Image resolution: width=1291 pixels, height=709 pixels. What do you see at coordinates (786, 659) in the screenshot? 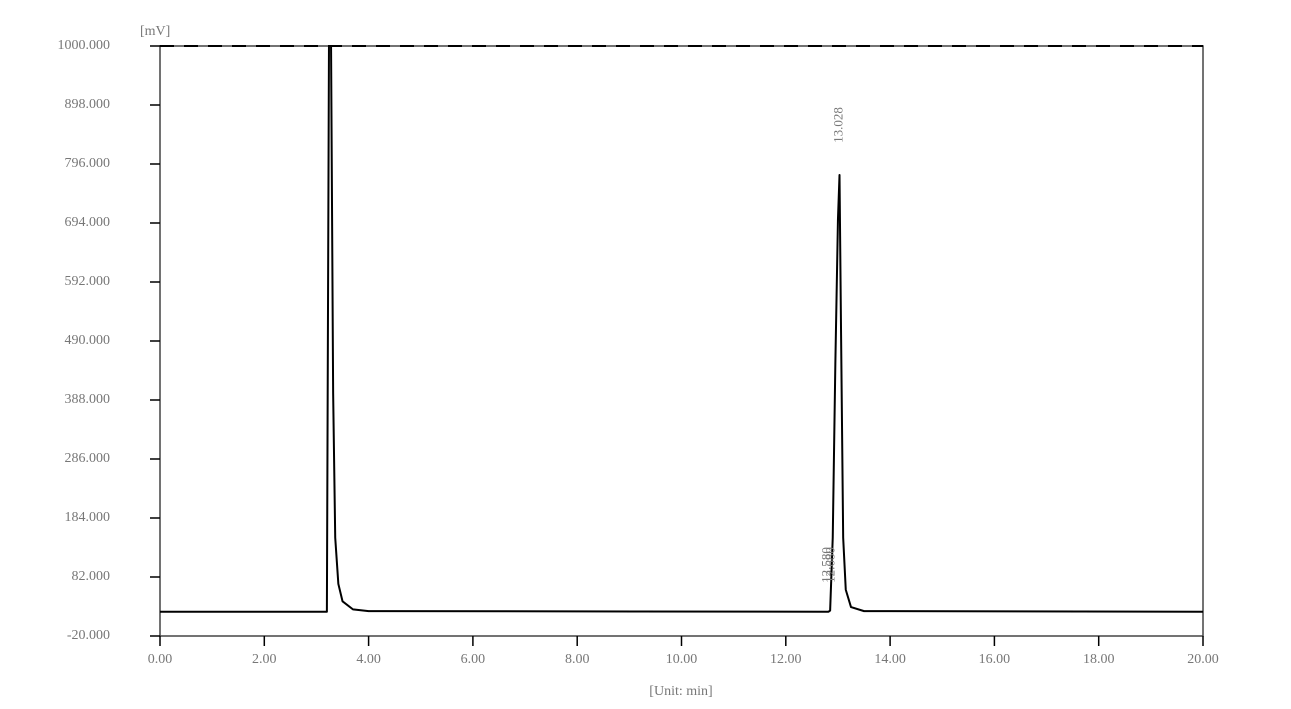
I see `x-tick-label: 12.00` at bounding box center [786, 659].